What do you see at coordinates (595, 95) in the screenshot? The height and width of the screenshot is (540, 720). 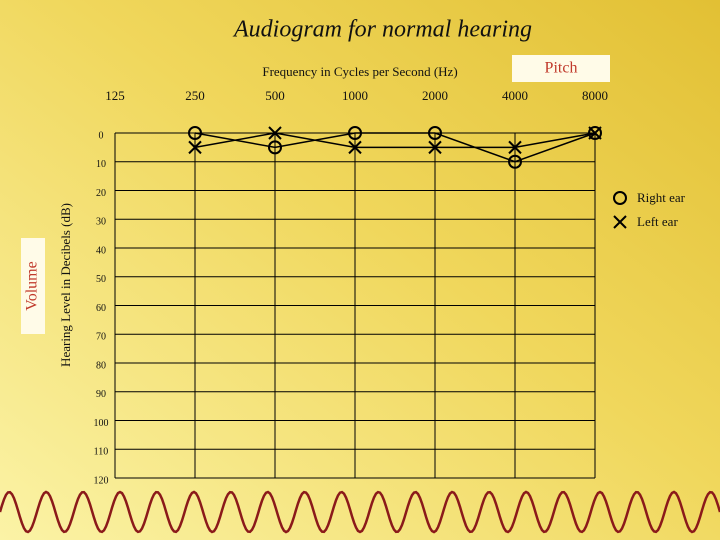 I see `x-tick-label: 8000` at bounding box center [595, 95].